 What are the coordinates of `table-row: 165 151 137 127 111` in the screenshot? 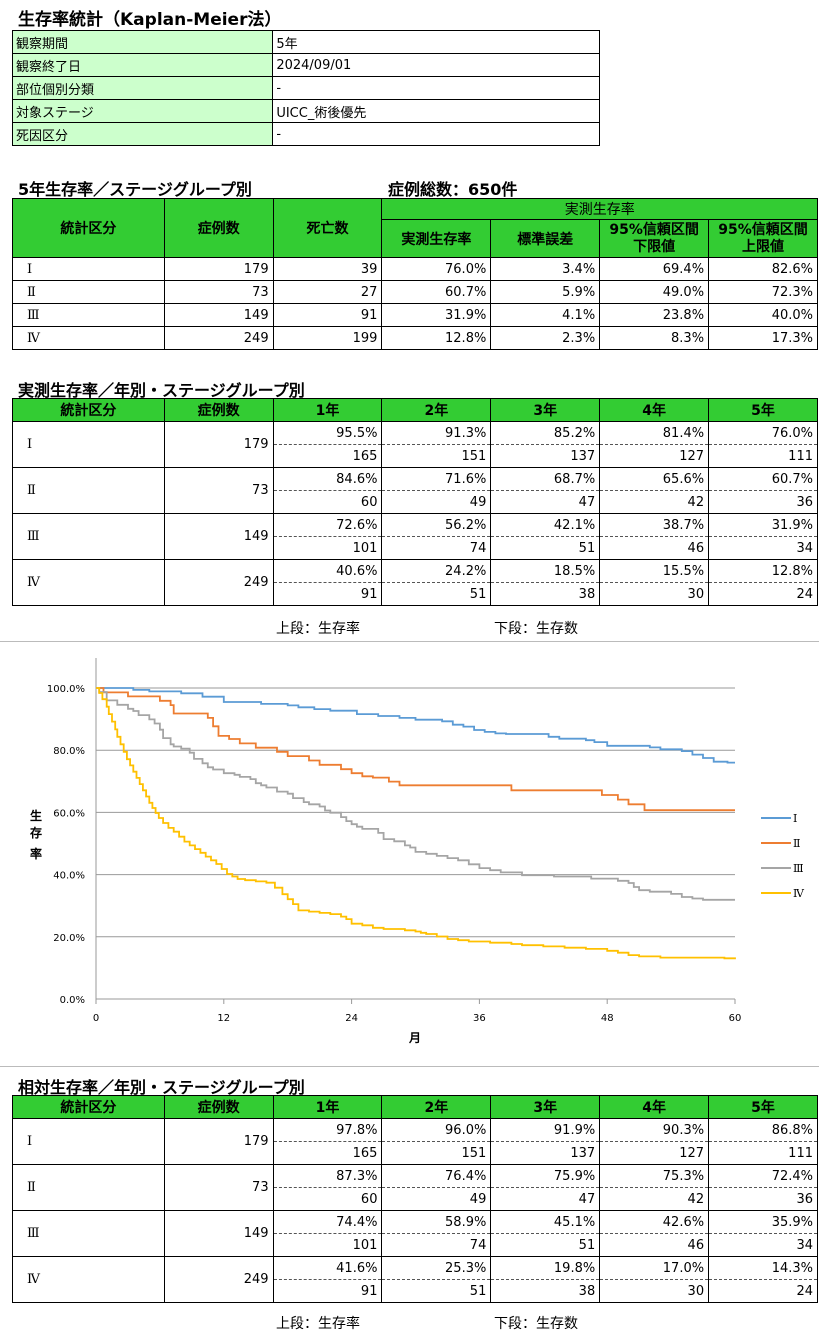 It's located at (415, 456).